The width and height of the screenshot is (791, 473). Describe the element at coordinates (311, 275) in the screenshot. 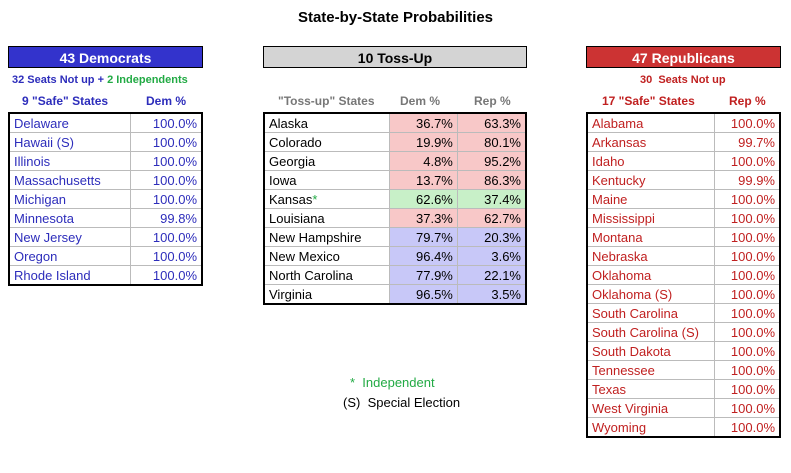

I see `toss-state-name: North Carolina` at that location.